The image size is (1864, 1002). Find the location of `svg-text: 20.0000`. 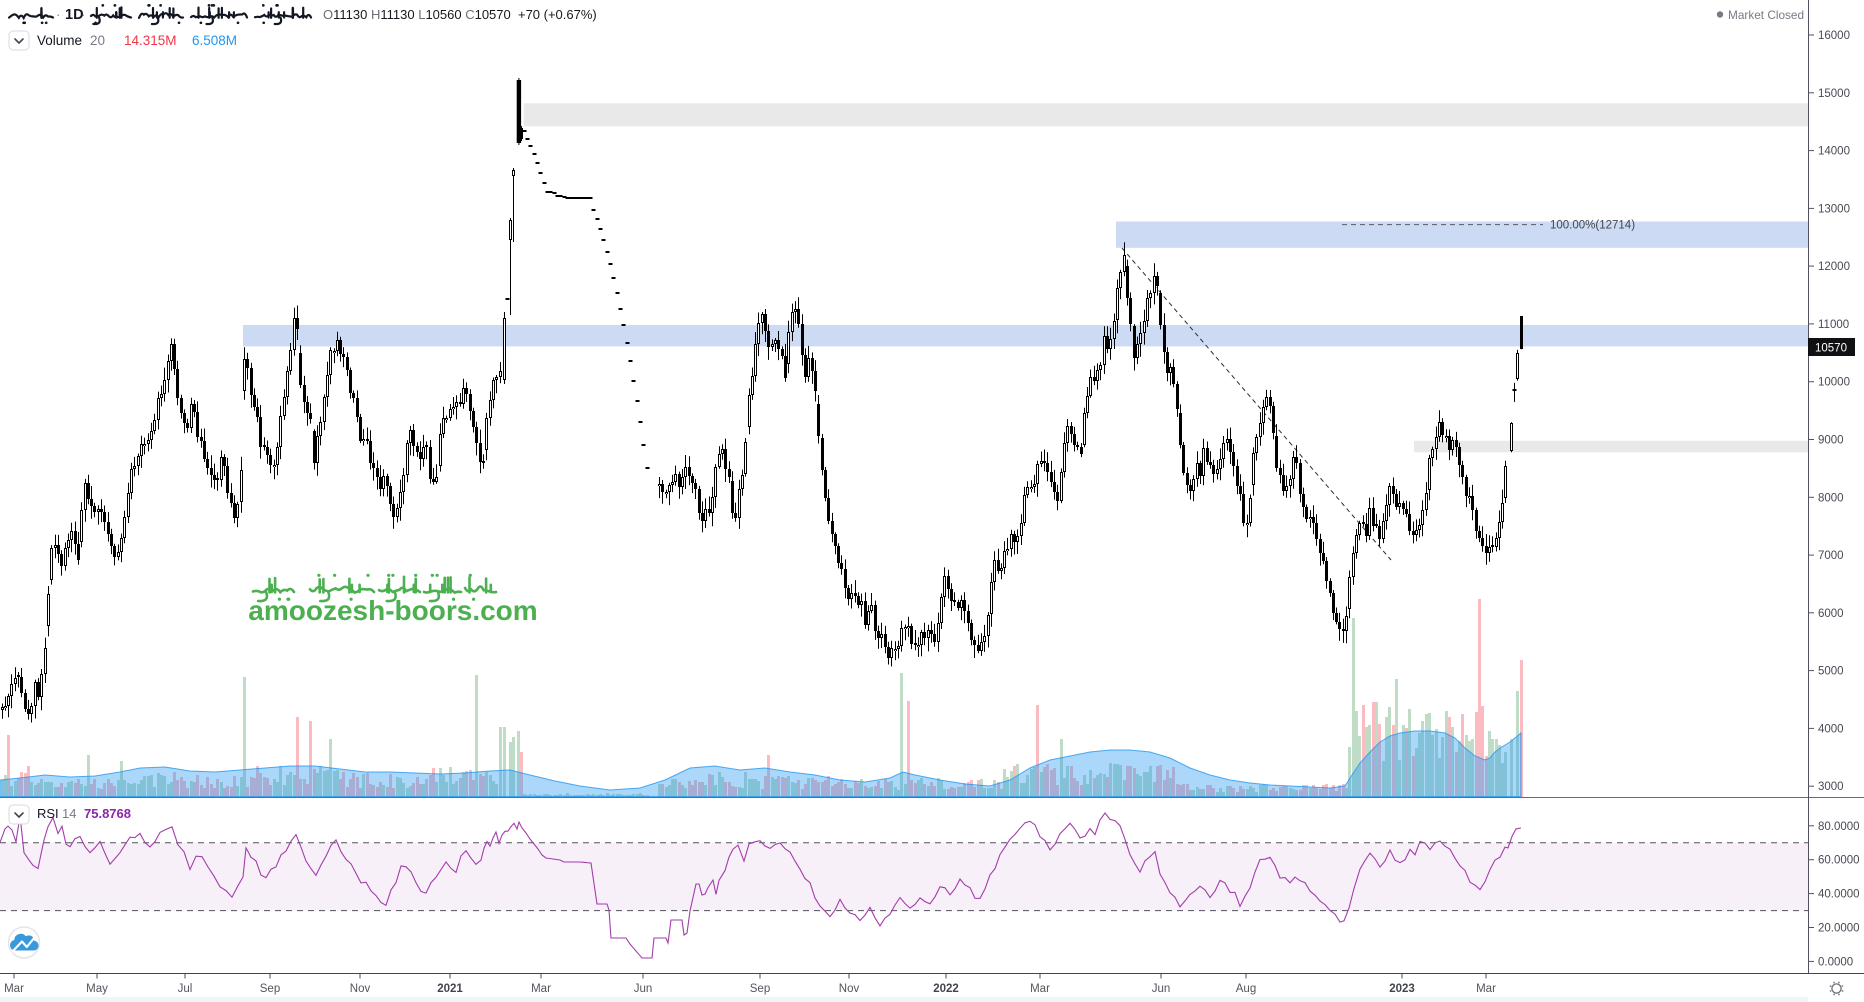

svg-text: 20.0000 is located at coordinates (1839, 929).